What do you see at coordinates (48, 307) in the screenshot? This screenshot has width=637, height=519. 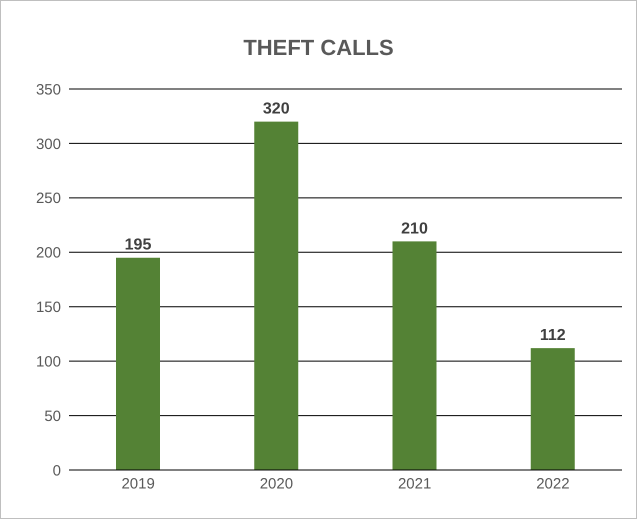 I see `y-tick-label: 150` at bounding box center [48, 307].